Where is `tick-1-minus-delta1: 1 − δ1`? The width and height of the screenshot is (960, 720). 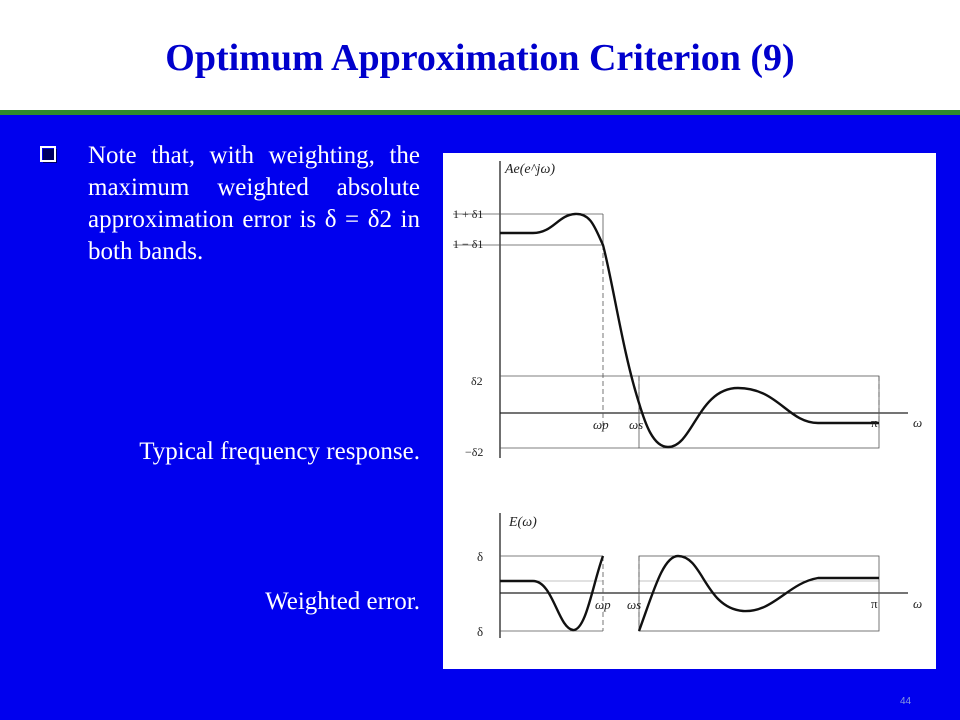
tick-1-minus-delta1: 1 − δ1 is located at coordinates (468, 244).